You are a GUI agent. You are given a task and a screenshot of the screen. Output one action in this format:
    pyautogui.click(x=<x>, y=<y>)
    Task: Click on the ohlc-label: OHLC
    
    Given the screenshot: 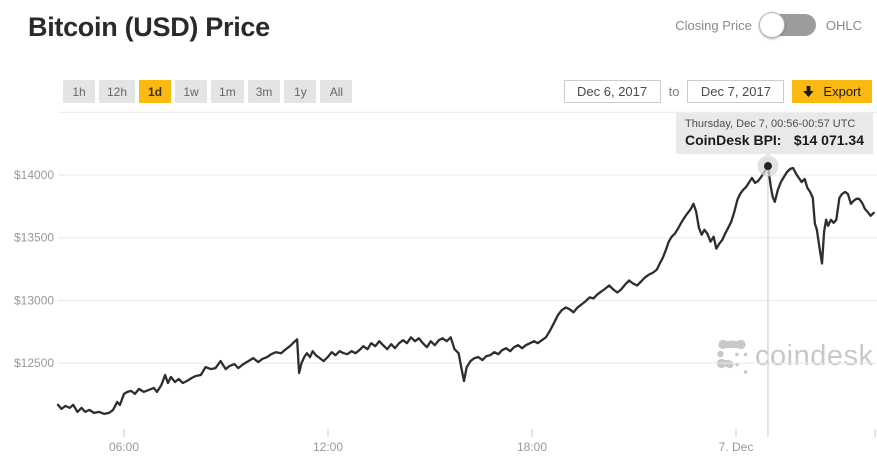 What is the action you would take?
    pyautogui.click(x=843, y=25)
    